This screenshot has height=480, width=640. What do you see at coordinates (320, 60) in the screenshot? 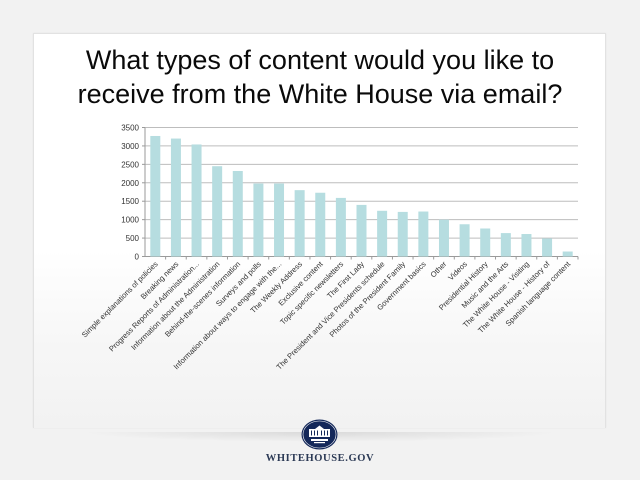
I see `title-line-1: What types of content would you like to` at bounding box center [320, 60].